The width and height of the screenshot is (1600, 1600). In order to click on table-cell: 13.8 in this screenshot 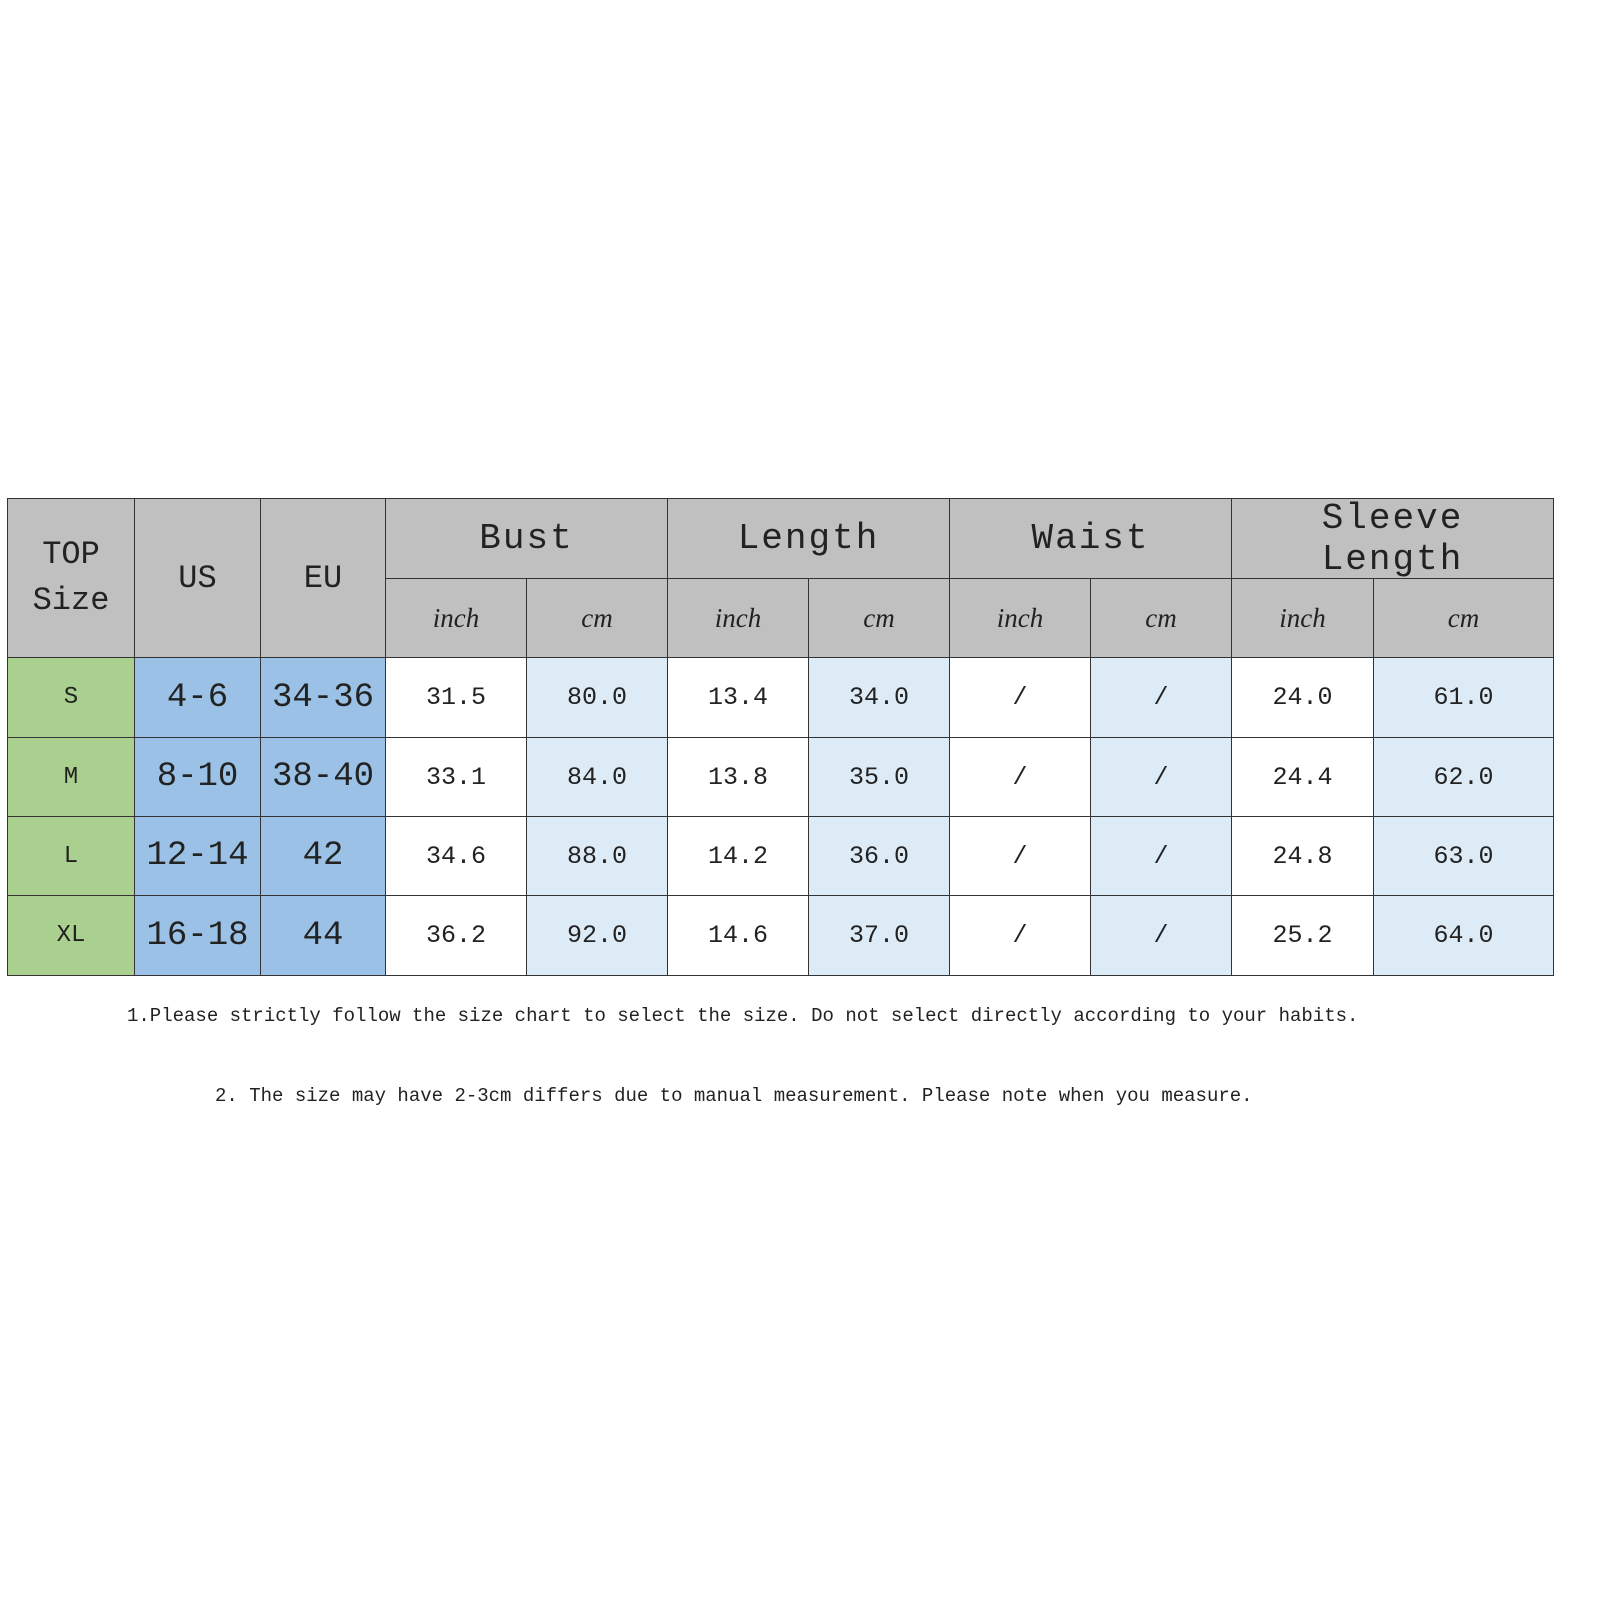, I will do `click(738, 777)`.